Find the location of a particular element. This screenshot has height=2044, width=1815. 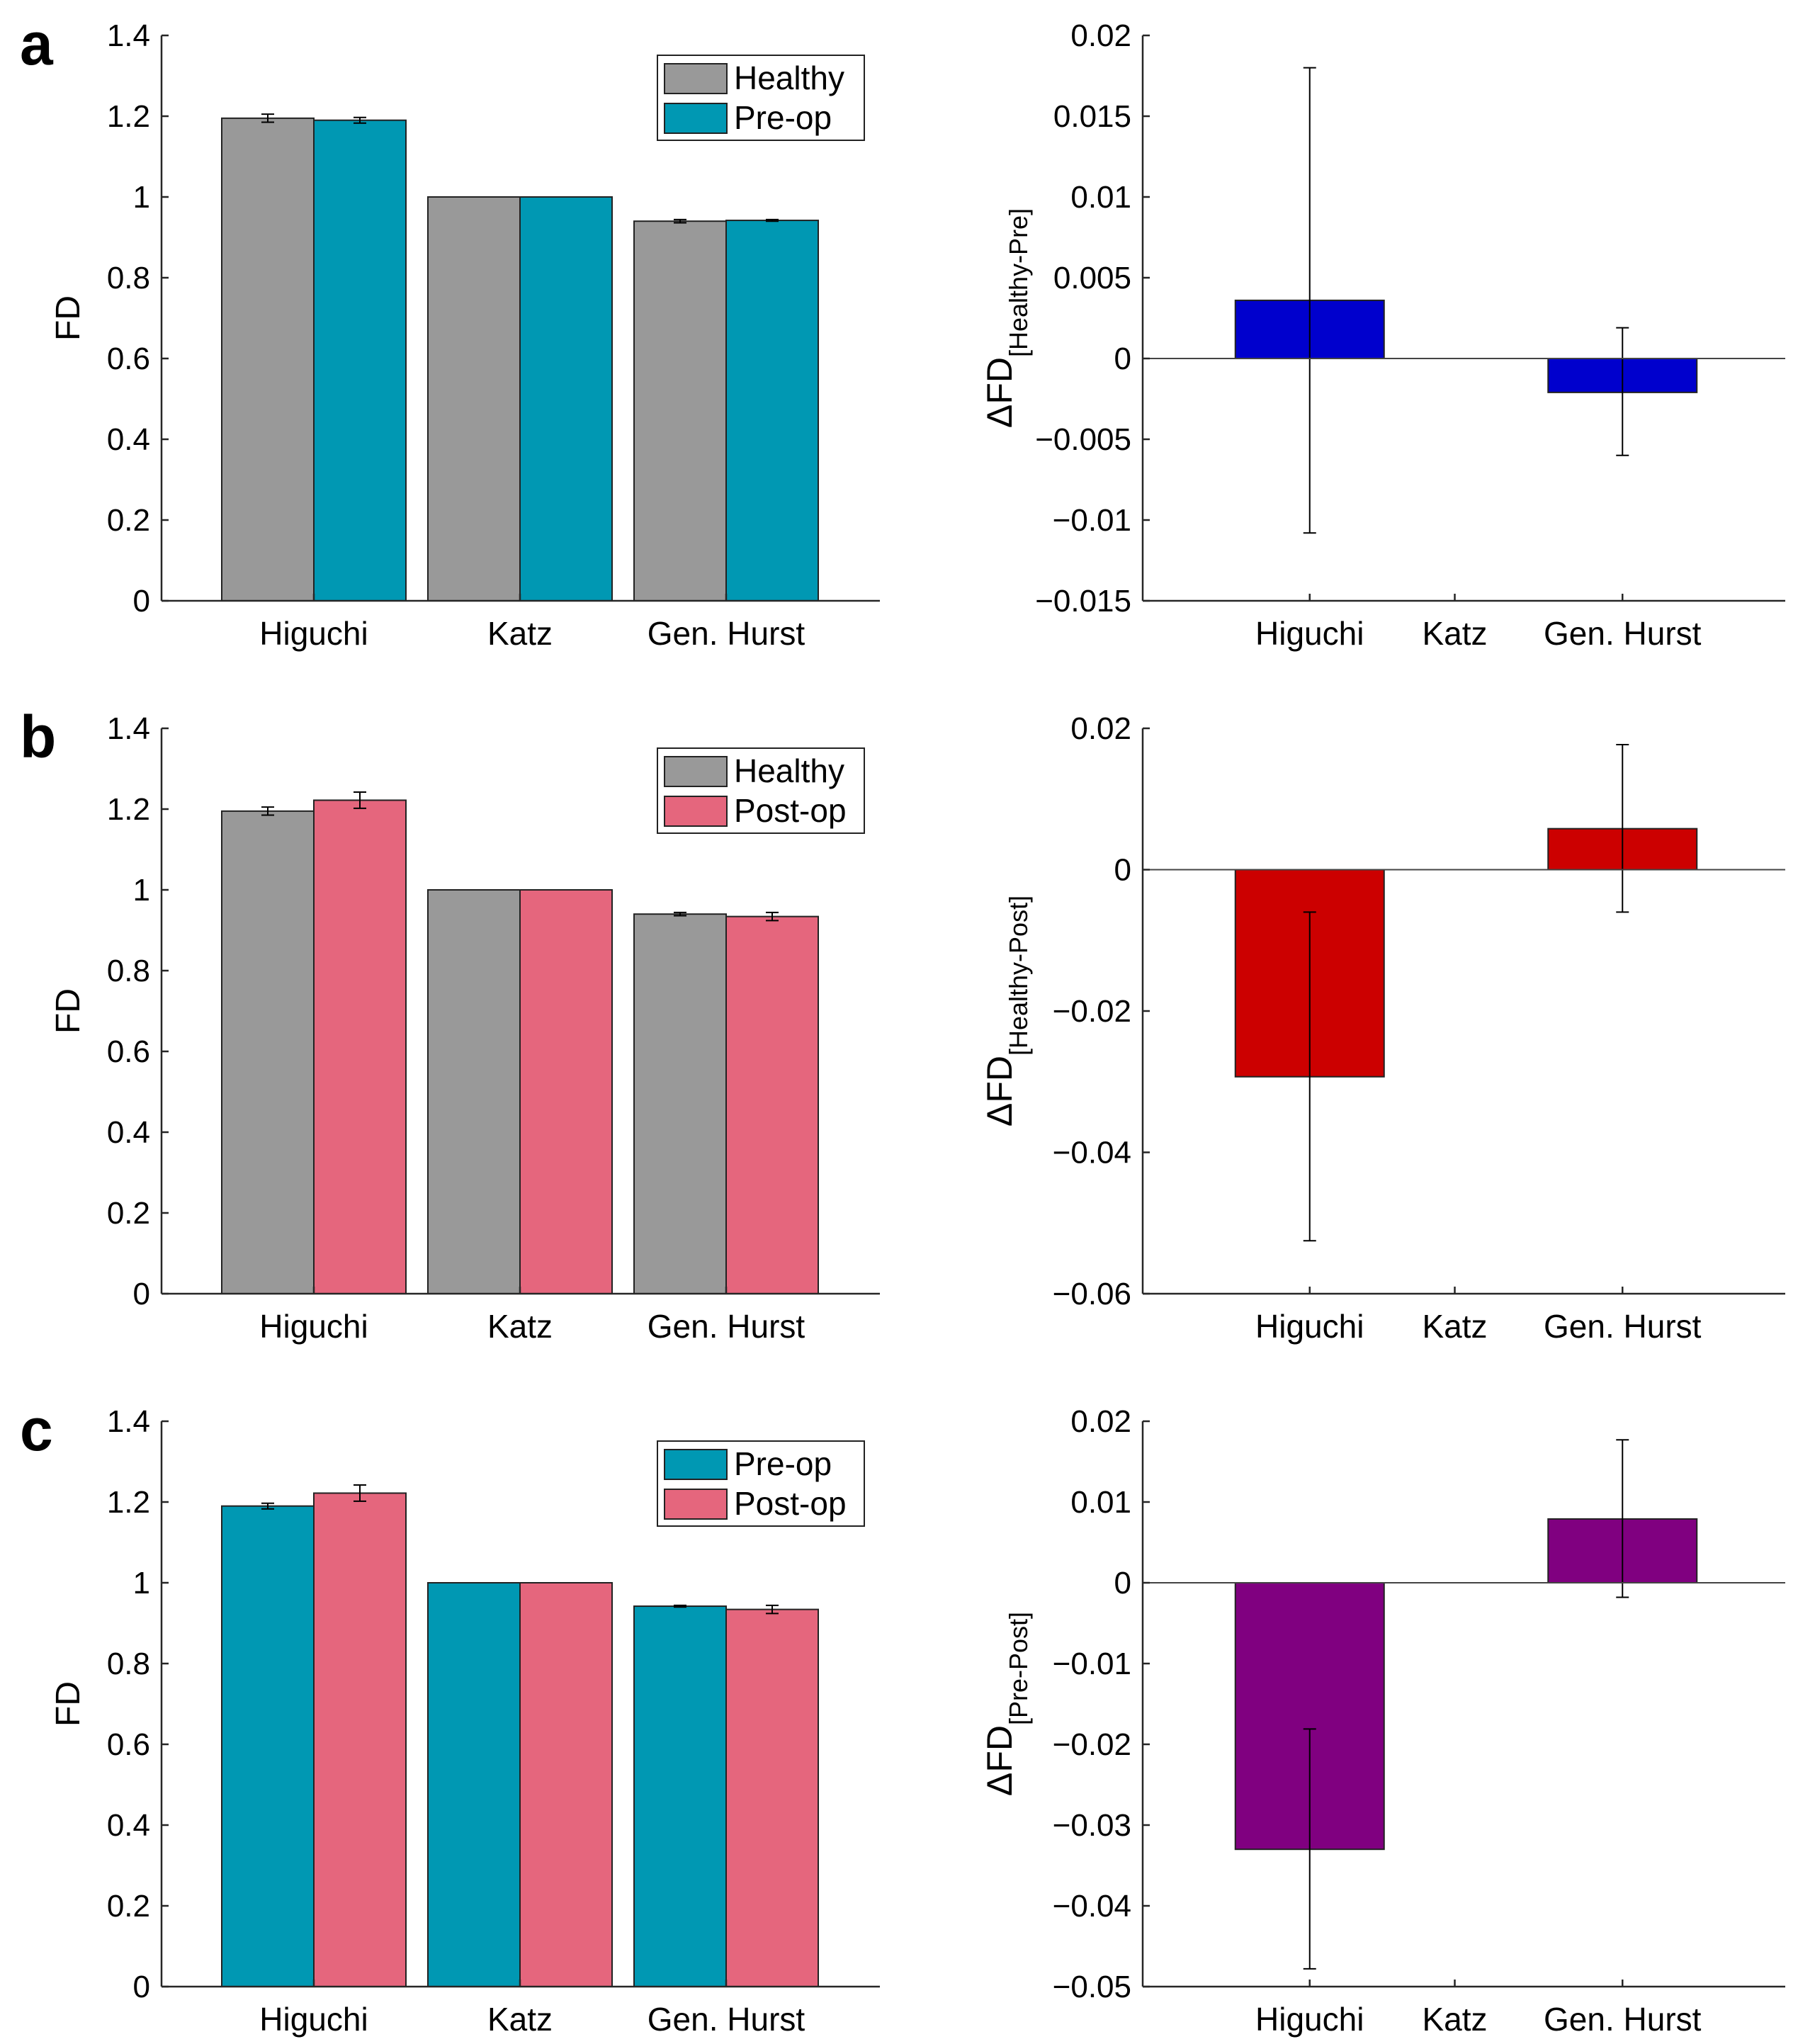

axis-c-left-y-tick-label: 0.4 is located at coordinates (128, 1825).